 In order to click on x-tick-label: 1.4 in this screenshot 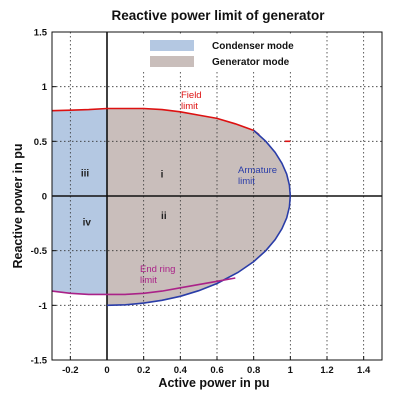, I will do `click(364, 370)`.